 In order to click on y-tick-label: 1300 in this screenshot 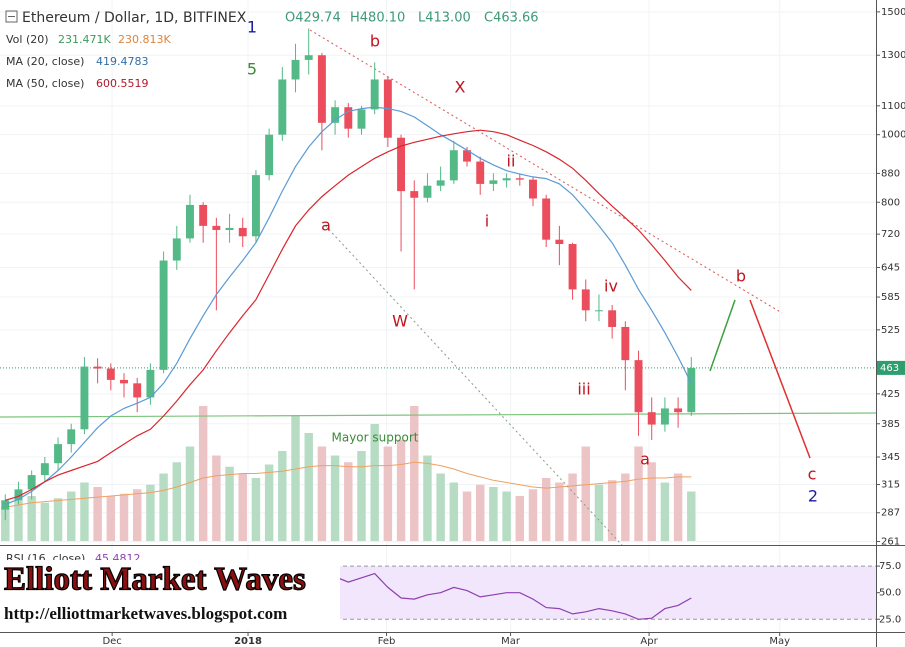, I will do `click(893, 55)`.